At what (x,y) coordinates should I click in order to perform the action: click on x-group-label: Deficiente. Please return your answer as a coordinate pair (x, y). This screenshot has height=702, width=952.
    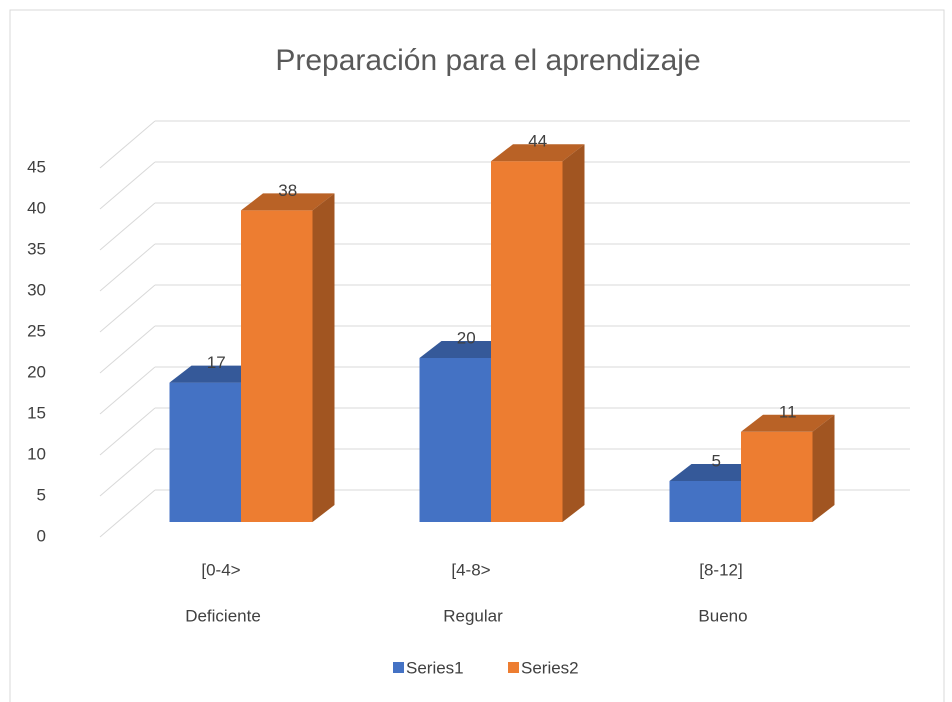
    Looking at the image, I should click on (223, 615).